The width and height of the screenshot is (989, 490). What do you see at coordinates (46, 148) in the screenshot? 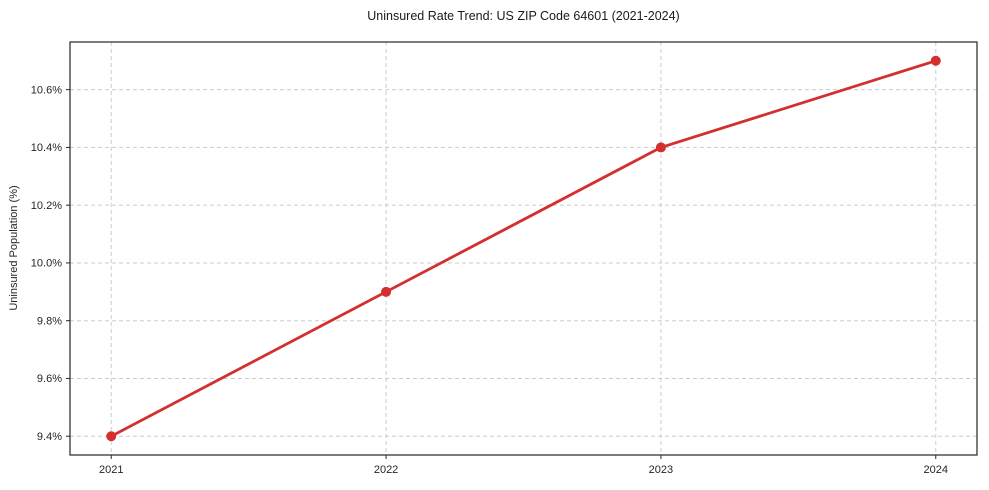
I see `y-tick-label: 10.4%` at bounding box center [46, 148].